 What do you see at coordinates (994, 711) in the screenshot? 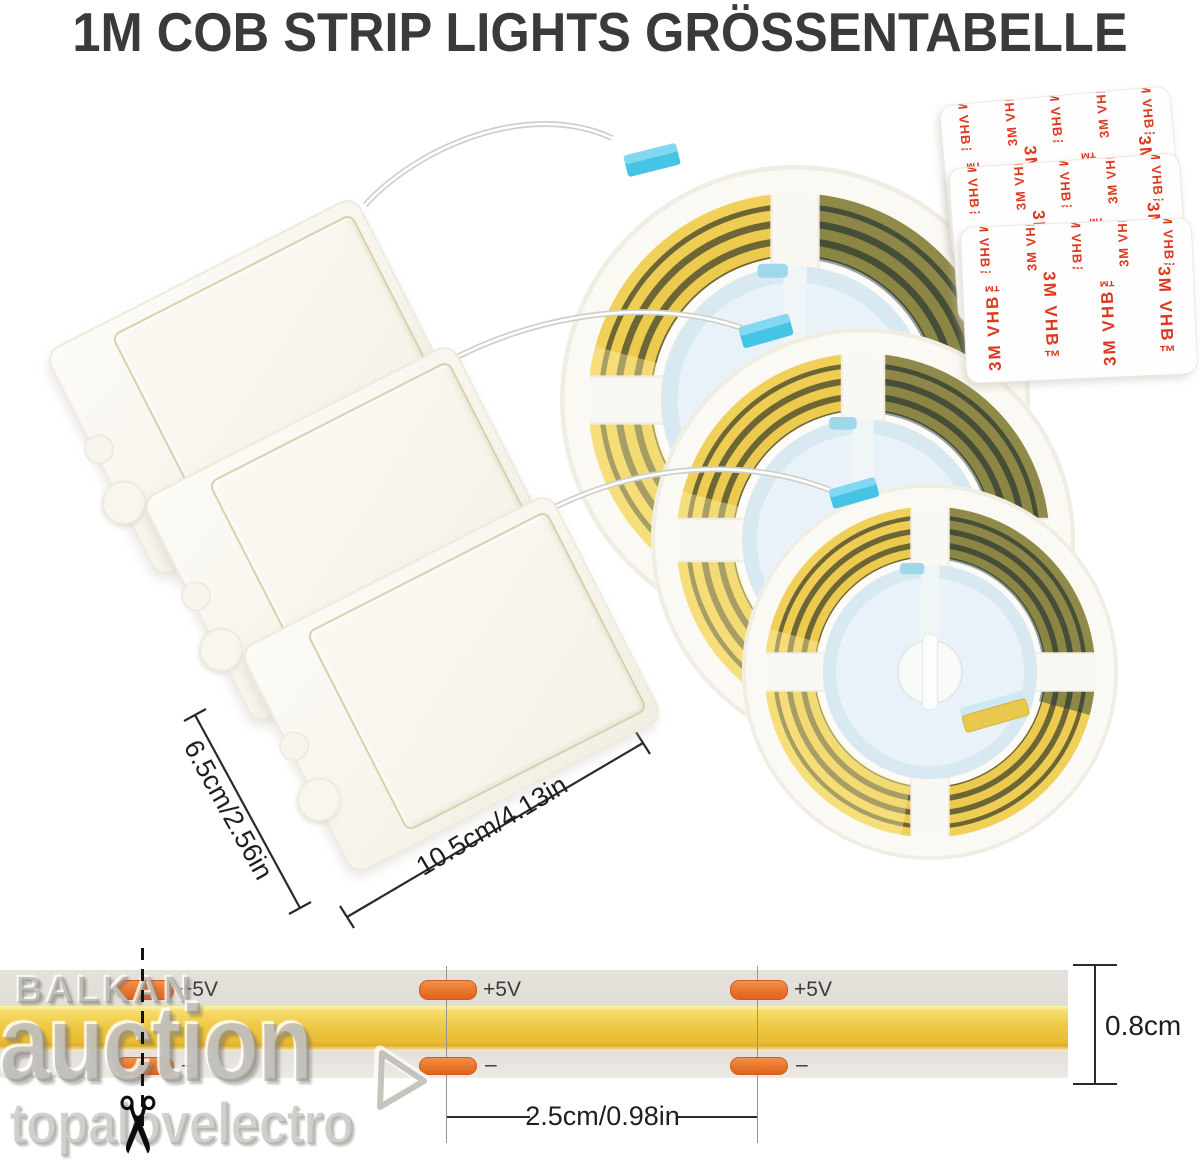
I see `strip-end-tail` at bounding box center [994, 711].